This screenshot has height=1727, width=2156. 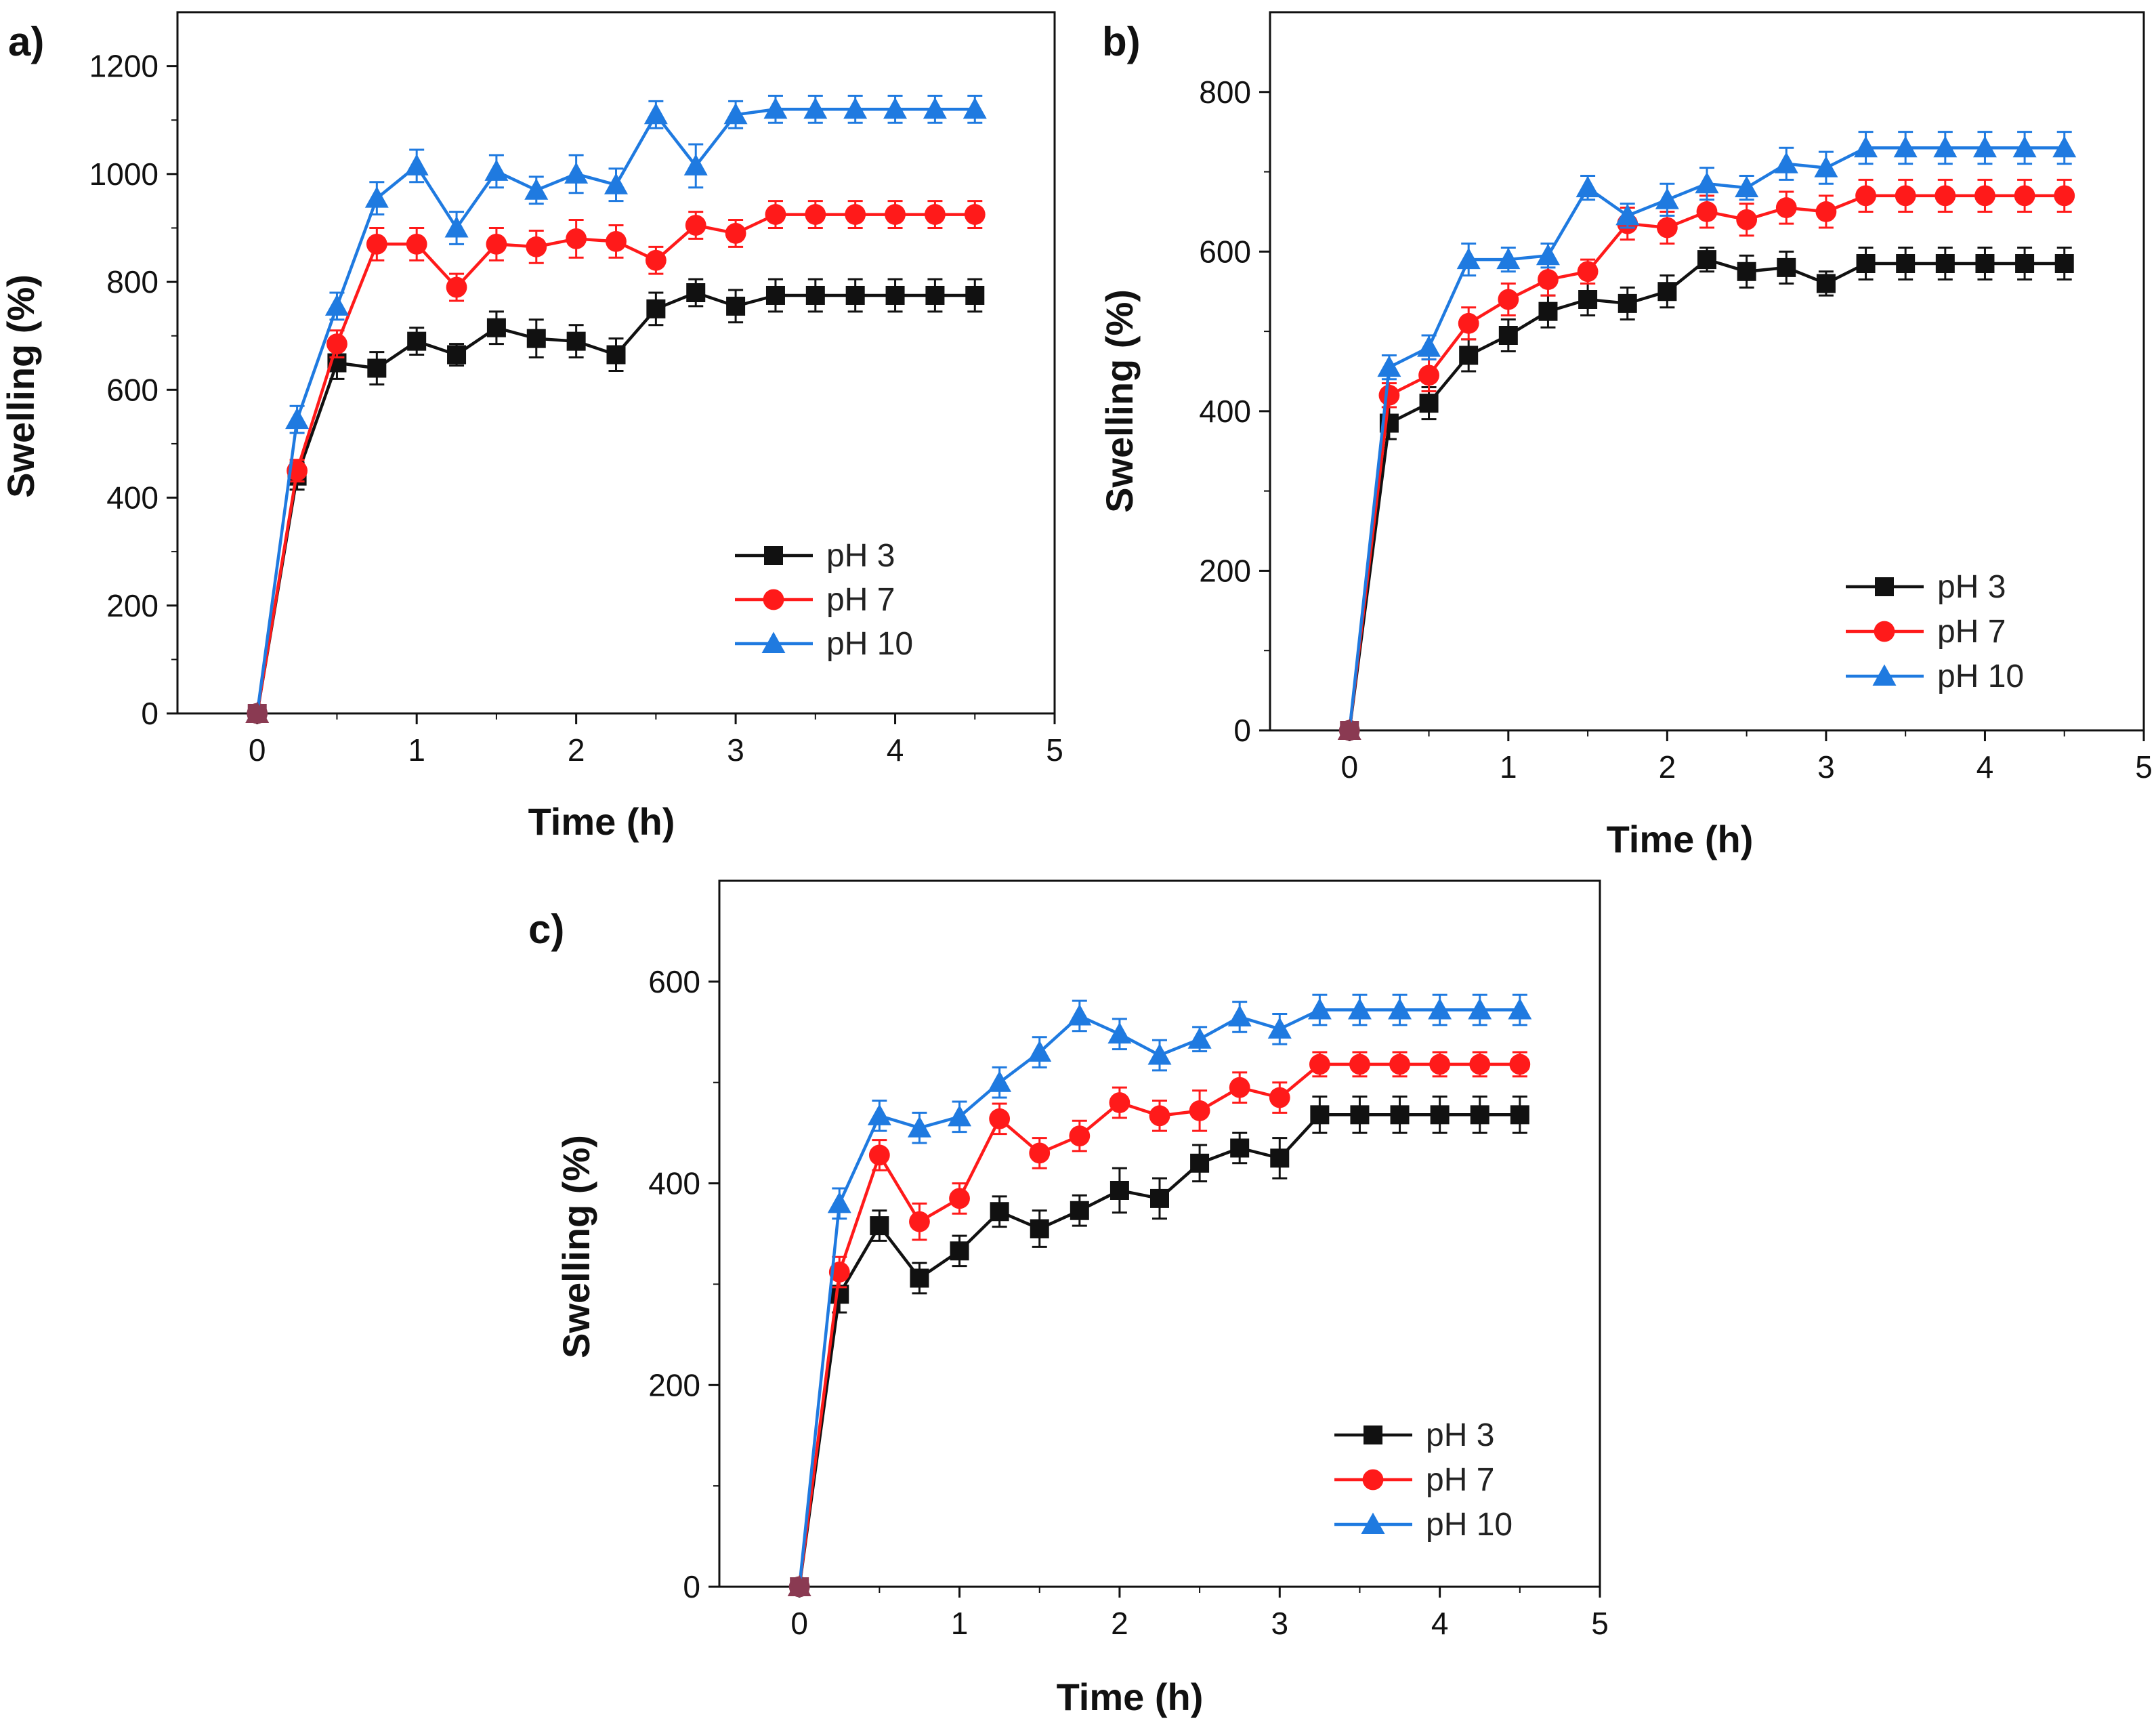 What do you see at coordinates (1469, 1525) in the screenshot?
I see `panel-c-legend-label-ph10: pH 10` at bounding box center [1469, 1525].